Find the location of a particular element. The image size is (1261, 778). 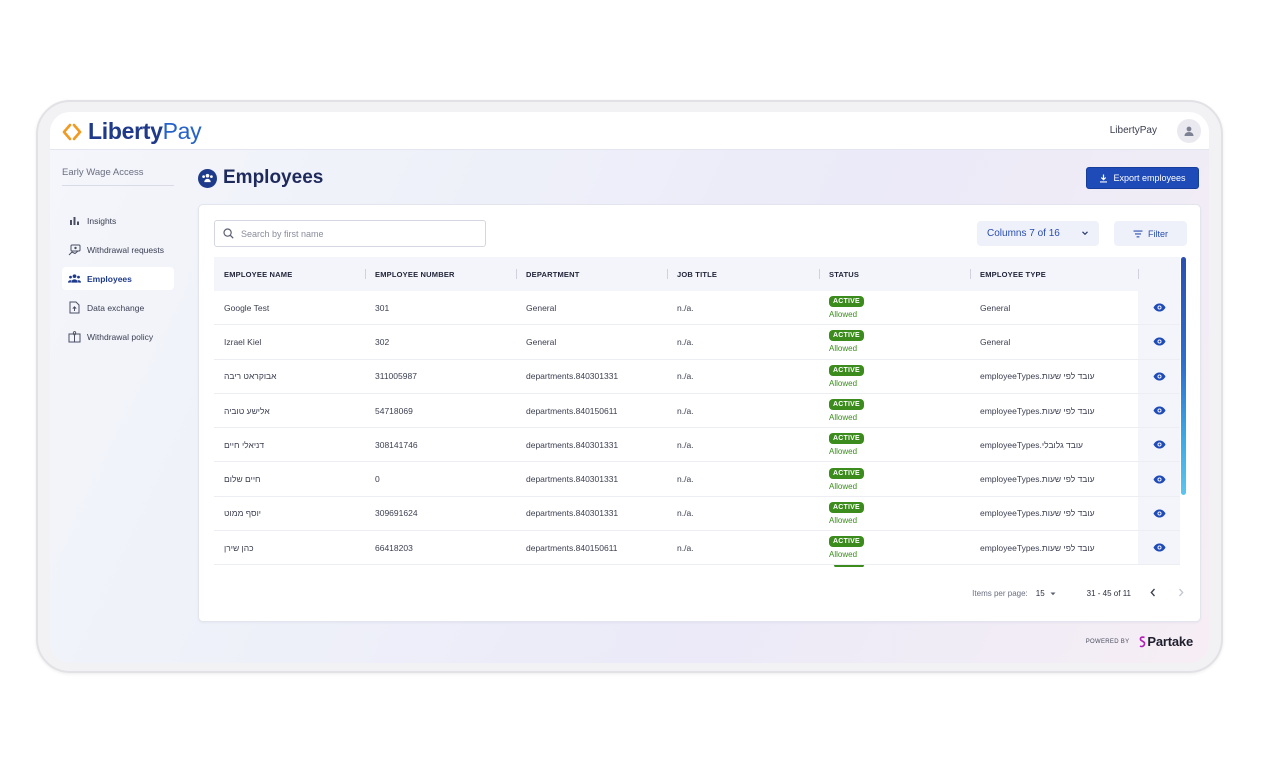

column-header-employee-type: EMPLOYEE TYPE is located at coordinates (1054, 274).